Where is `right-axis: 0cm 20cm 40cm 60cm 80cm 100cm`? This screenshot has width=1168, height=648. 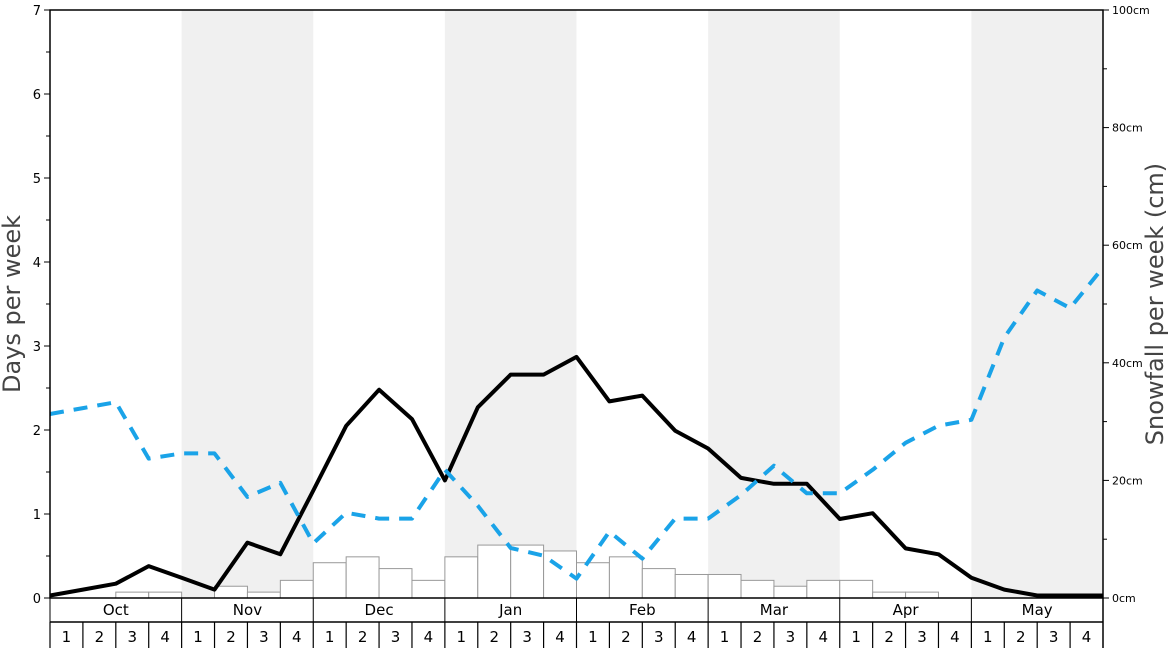
right-axis: 0cm 20cm 40cm 60cm 80cm 100cm is located at coordinates (1126, 304).